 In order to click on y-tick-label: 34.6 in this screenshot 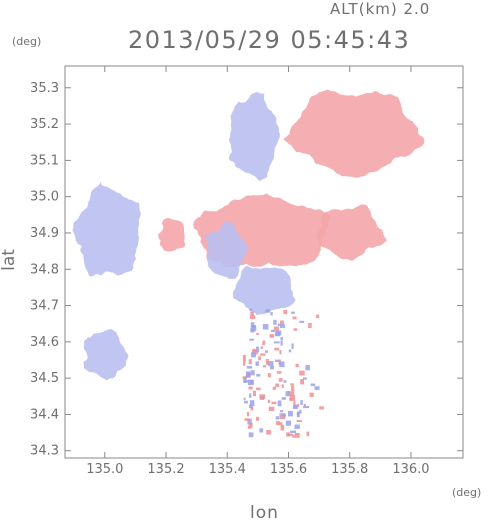, I will do `click(44, 342)`.